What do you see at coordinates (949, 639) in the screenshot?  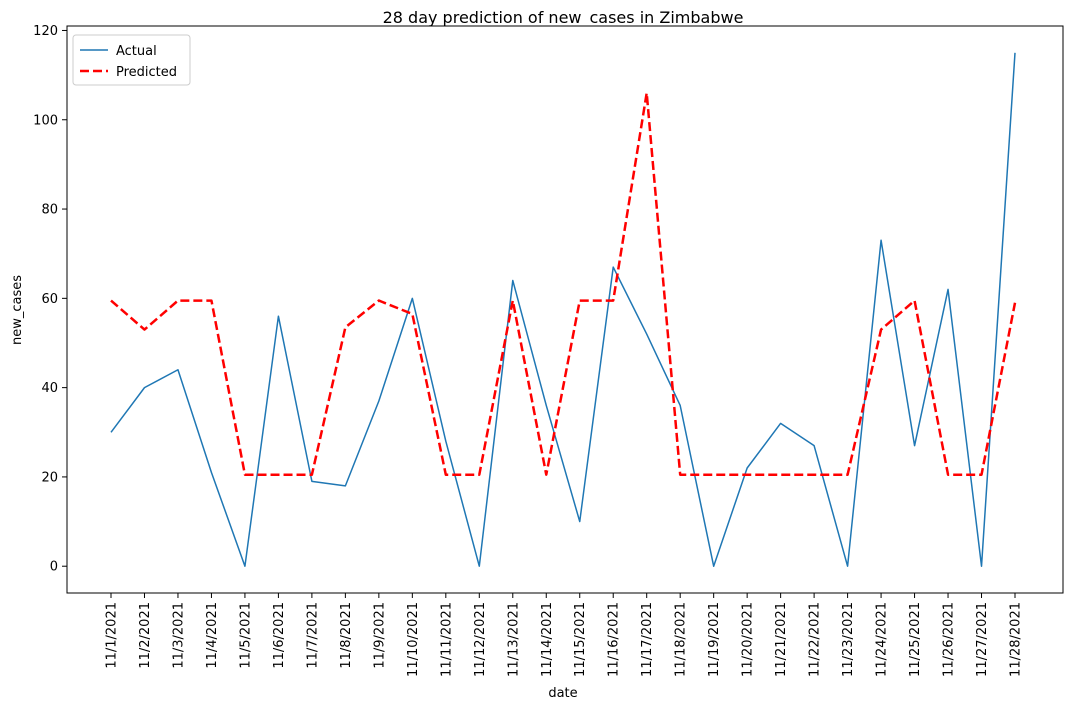 I see `x-tick-label-26: 11/26/2021` at bounding box center [949, 639].